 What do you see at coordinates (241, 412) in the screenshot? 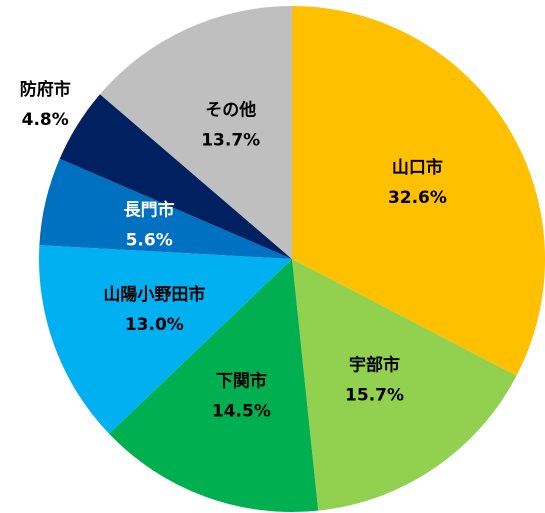
I see `value-label: 14.5%` at bounding box center [241, 412].